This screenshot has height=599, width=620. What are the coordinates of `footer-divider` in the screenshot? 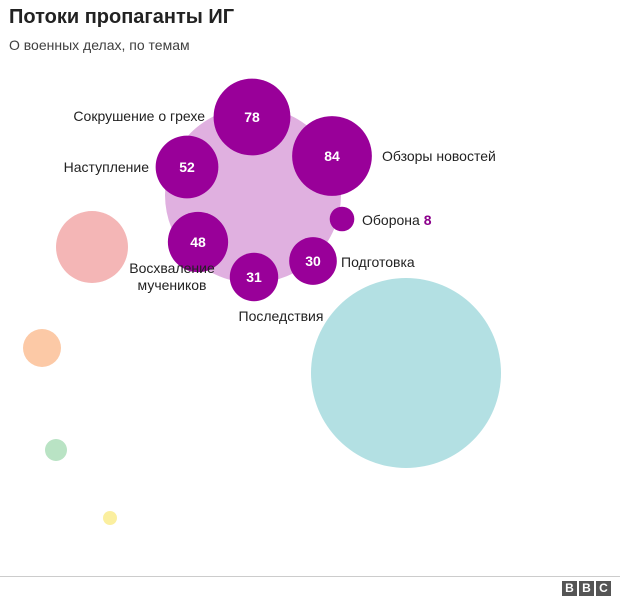 It's located at (310, 576).